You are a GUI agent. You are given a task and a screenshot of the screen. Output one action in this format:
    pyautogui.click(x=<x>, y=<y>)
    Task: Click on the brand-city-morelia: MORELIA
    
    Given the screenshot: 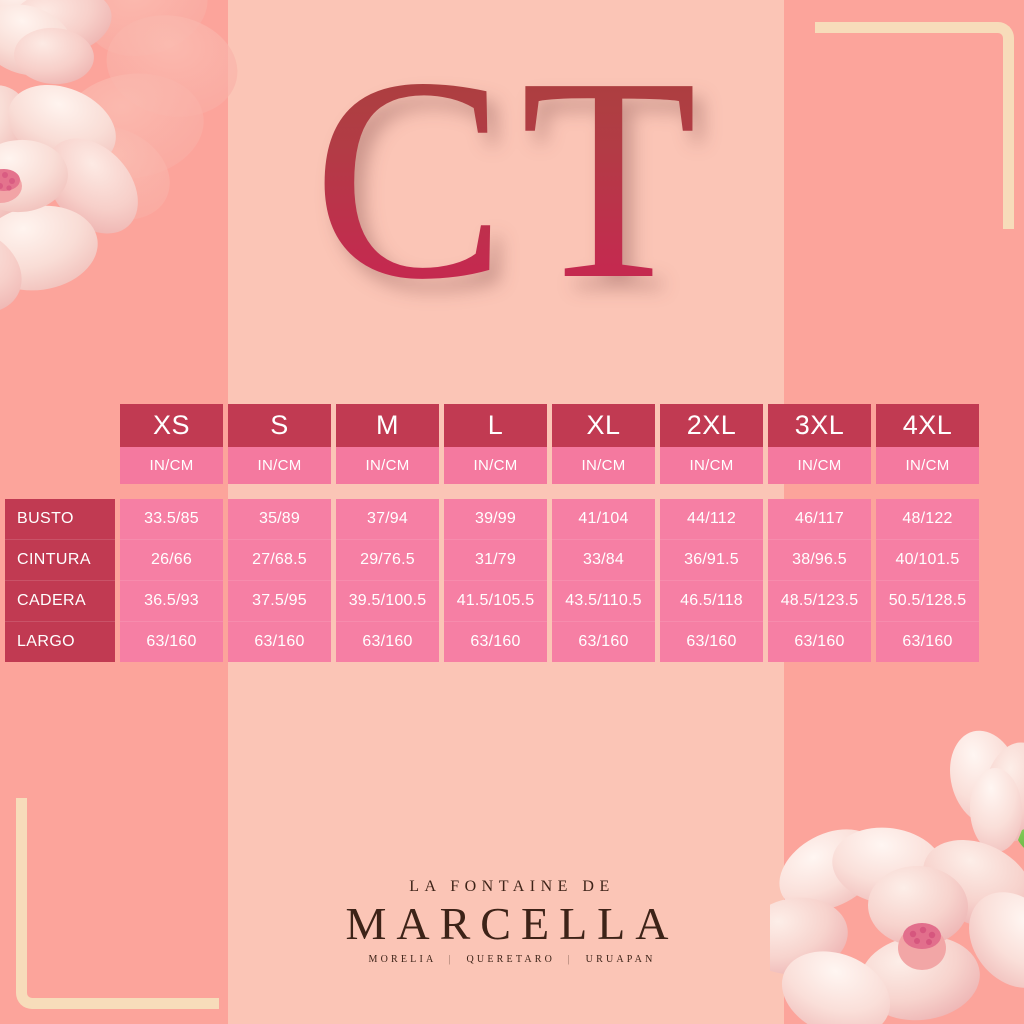 What is the action you would take?
    pyautogui.click(x=402, y=959)
    